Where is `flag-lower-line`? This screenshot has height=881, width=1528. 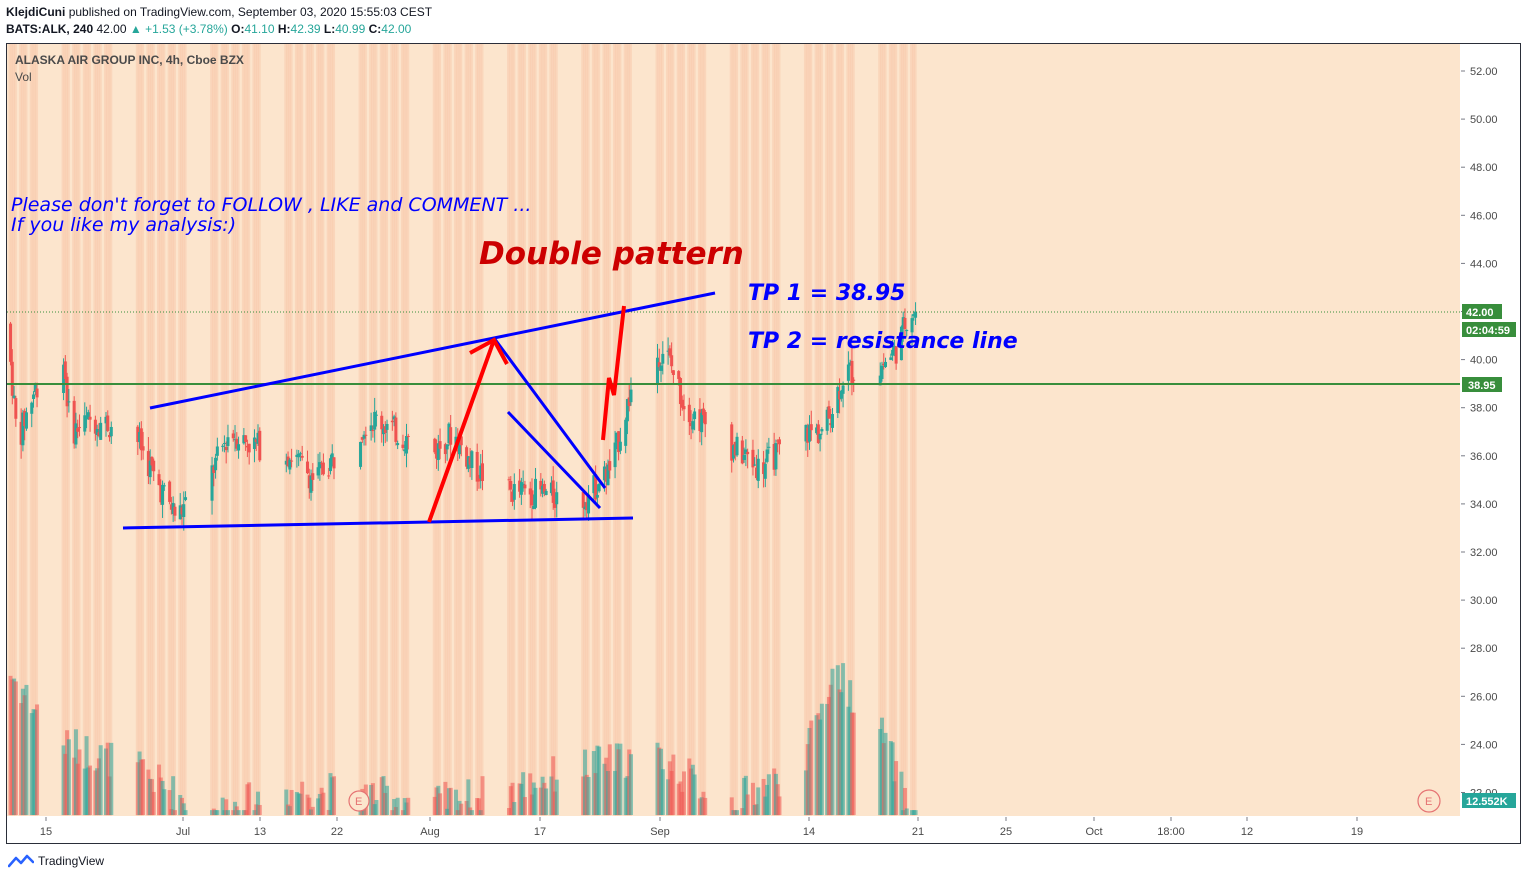
flag-lower-line is located at coordinates (554, 460).